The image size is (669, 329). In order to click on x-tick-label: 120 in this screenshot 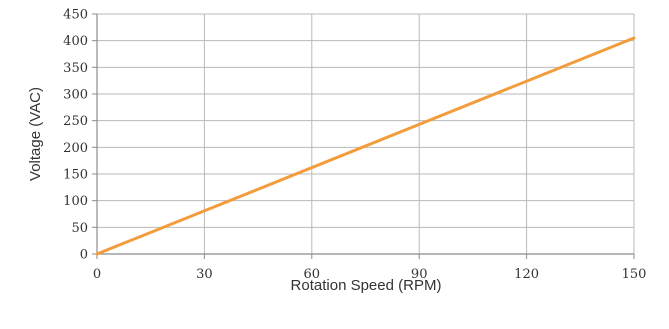, I will do `click(526, 274)`.